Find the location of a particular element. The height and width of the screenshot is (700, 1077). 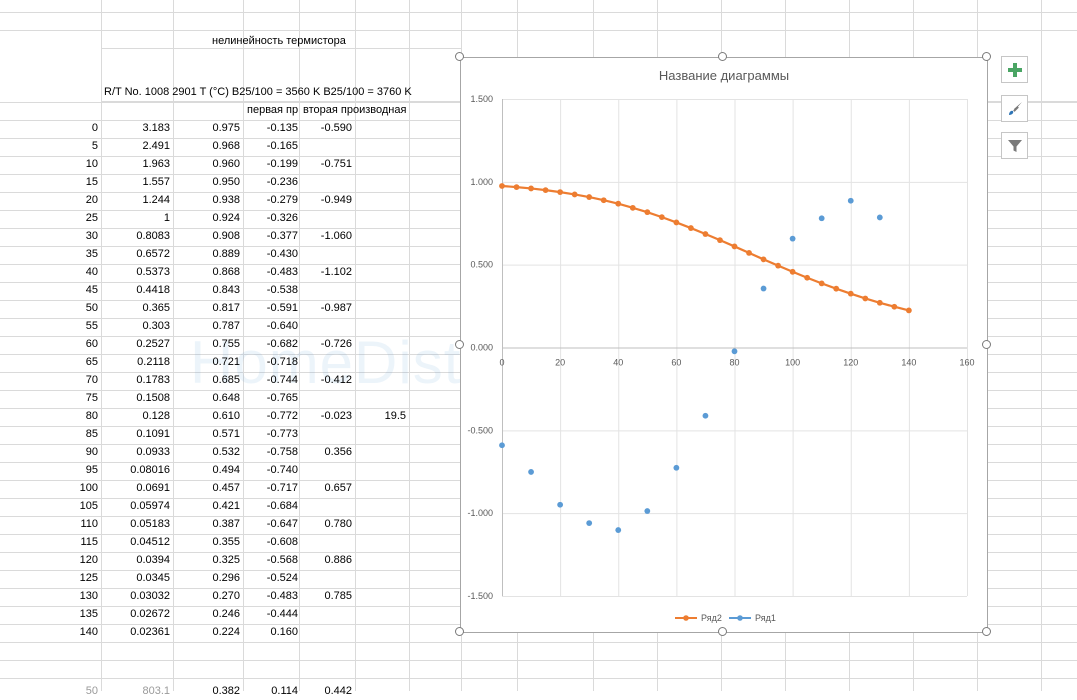

cell: 0.6572 is located at coordinates (153, 254).